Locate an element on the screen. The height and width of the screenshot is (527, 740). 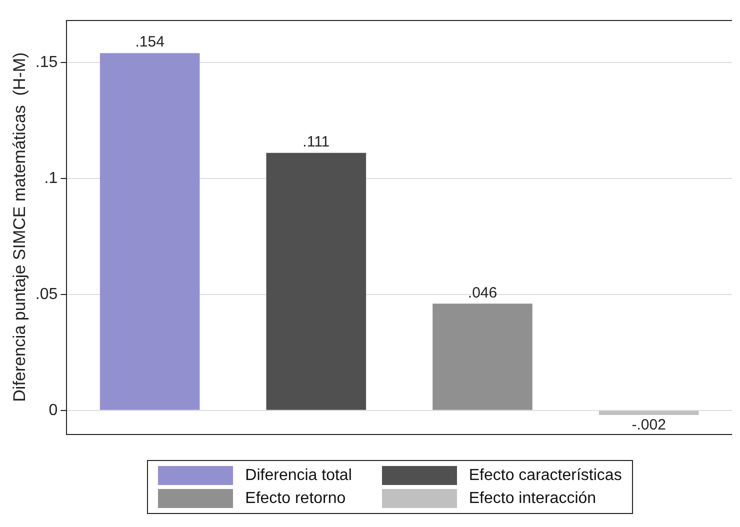
legend-label: Efecto interacción is located at coordinates (532, 498).